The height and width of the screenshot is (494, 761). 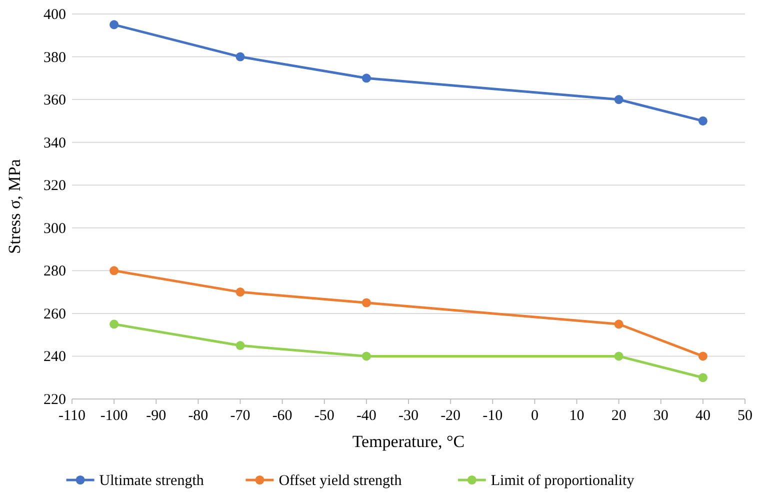 I want to click on y-tick-label: 360, so click(x=55, y=100).